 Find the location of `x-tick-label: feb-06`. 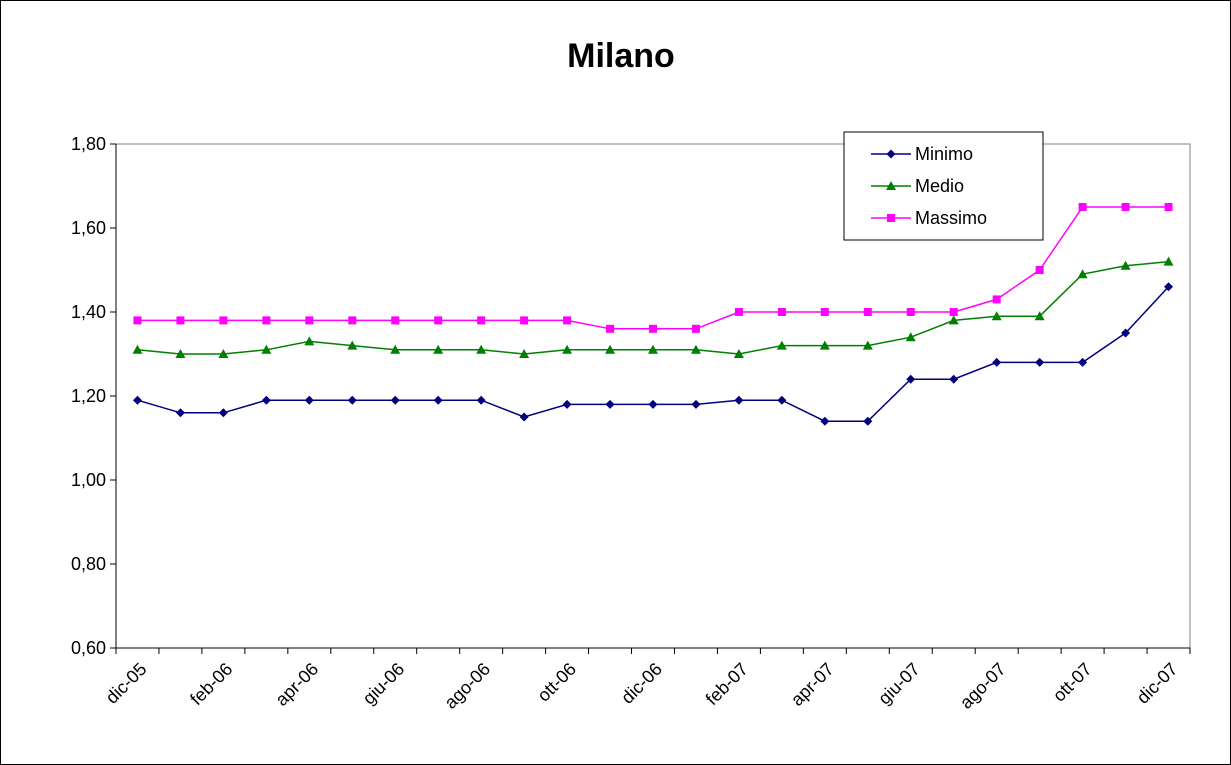

x-tick-label: feb-06 is located at coordinates (211, 684).